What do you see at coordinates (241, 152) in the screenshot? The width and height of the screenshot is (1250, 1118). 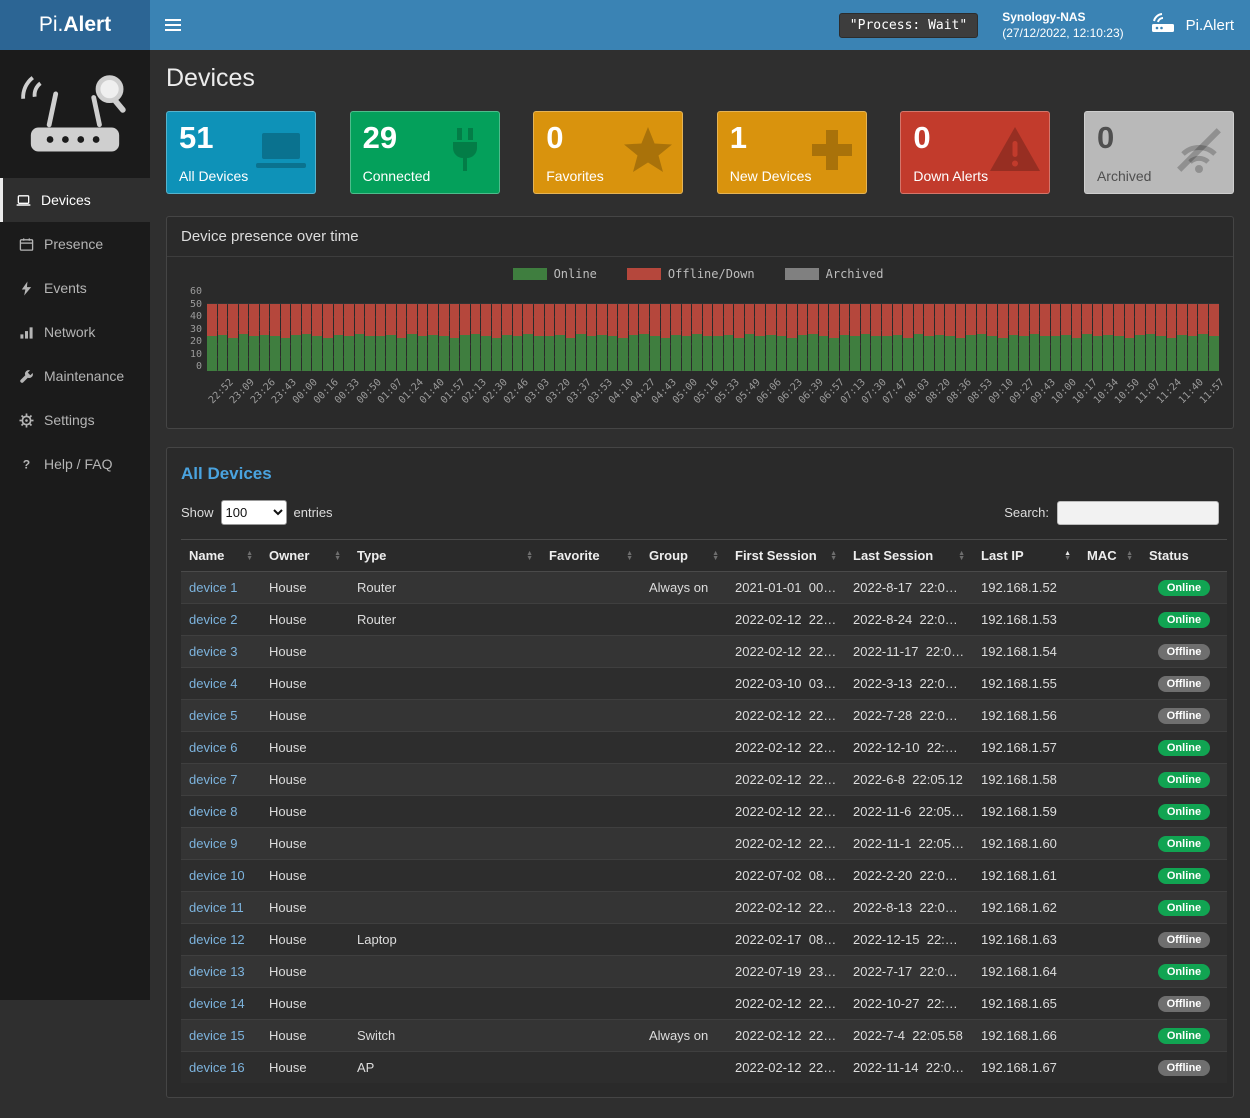 I see `stat-box: 51 All Devices` at bounding box center [241, 152].